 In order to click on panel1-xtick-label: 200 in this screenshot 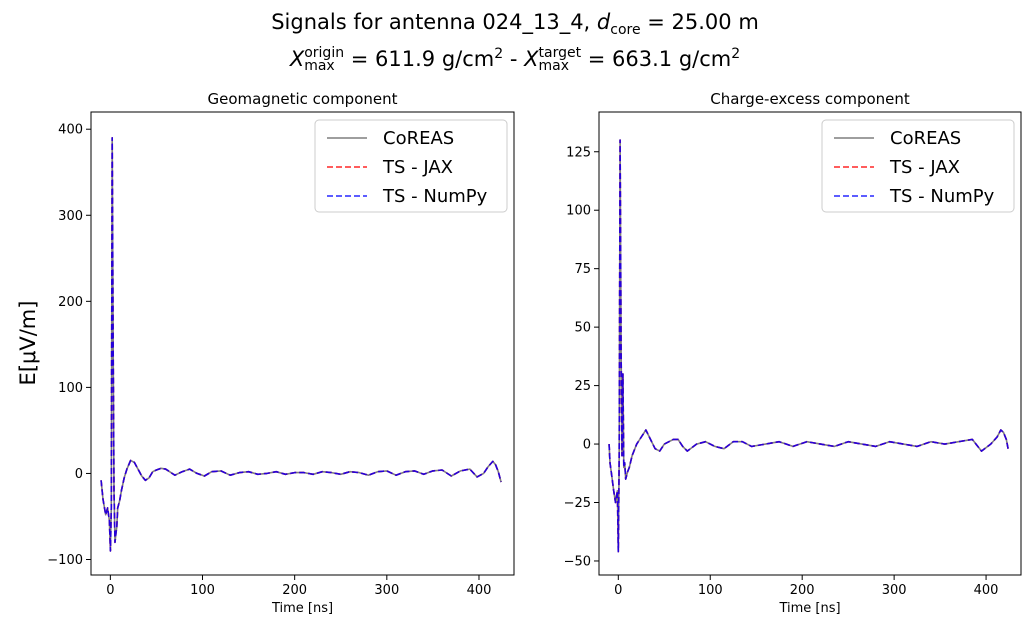, I will do `click(802, 590)`.